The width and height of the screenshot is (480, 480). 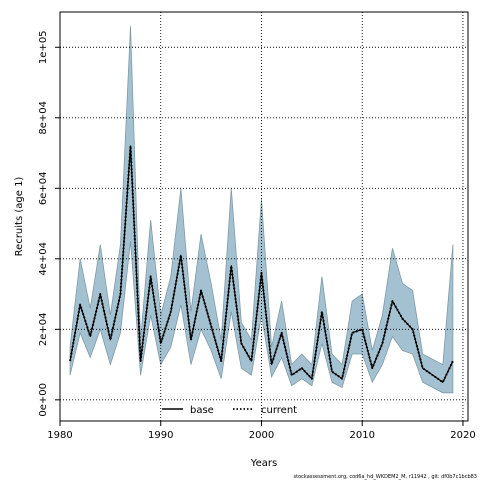 What do you see at coordinates (59, 435) in the screenshot?
I see `x-tick-label-1980: 1980` at bounding box center [59, 435].